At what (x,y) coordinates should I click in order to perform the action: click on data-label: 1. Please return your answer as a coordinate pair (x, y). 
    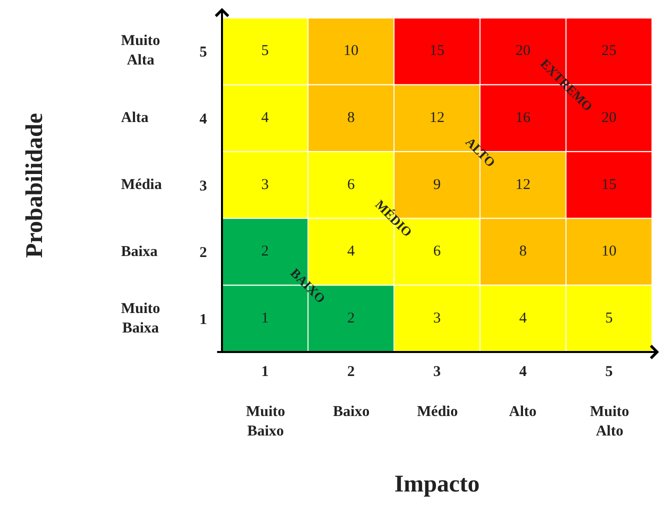
    Looking at the image, I should click on (265, 318).